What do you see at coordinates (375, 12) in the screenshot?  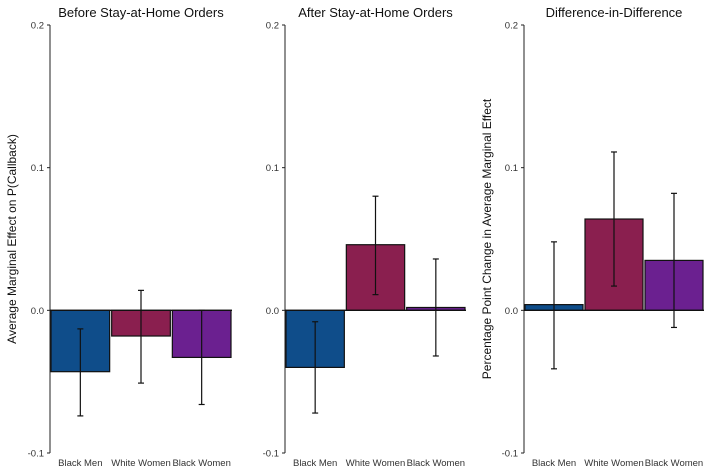 I see `panel-title: After Stay-at-Home Orders` at bounding box center [375, 12].